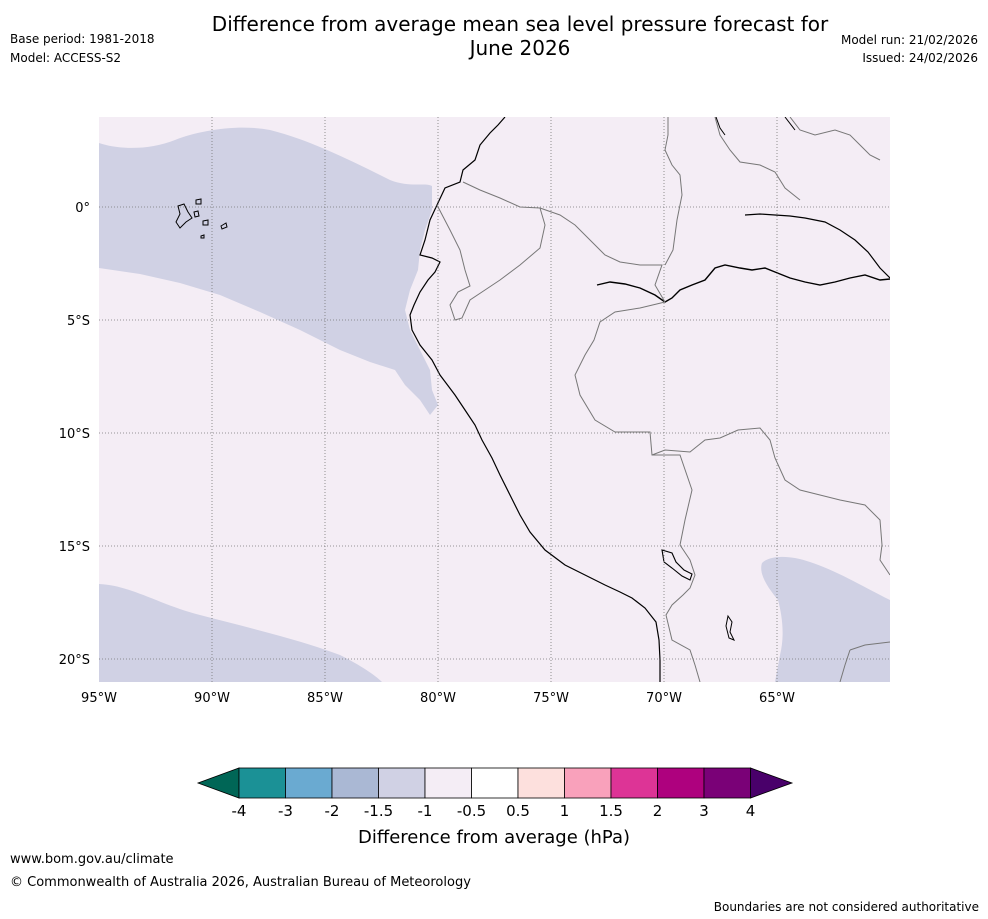  What do you see at coordinates (835, 139) in the screenshot?
I see `border-guyana` at bounding box center [835, 139].